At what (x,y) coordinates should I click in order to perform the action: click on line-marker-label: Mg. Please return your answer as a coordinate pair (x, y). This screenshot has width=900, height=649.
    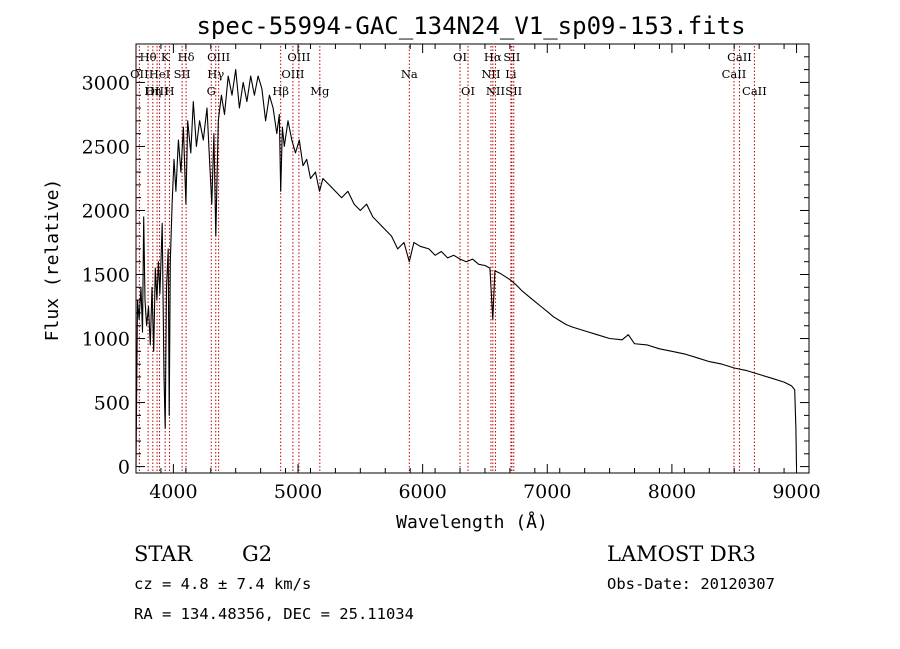
    Looking at the image, I should click on (320, 91).